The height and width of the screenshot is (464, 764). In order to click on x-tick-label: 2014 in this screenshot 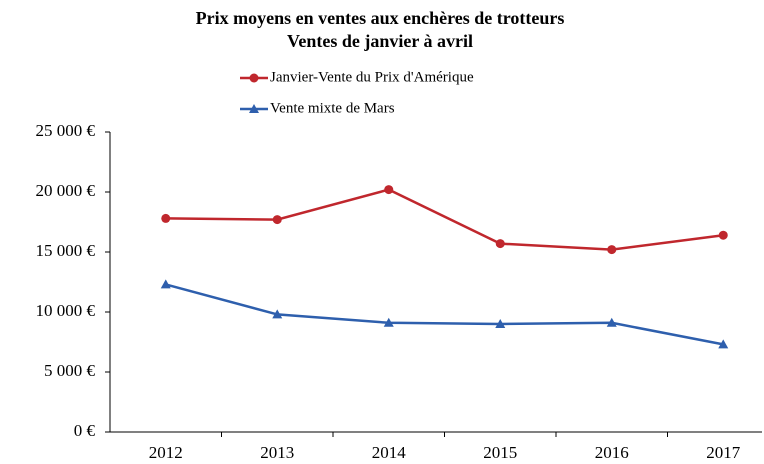, I will do `click(389, 452)`.